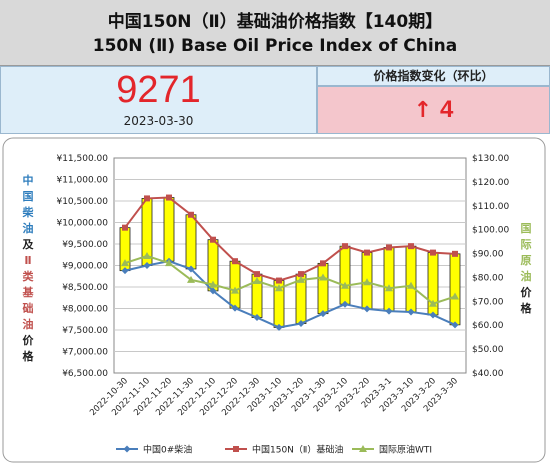  I want to click on change-panel: ↑ 4, so click(433, 110).